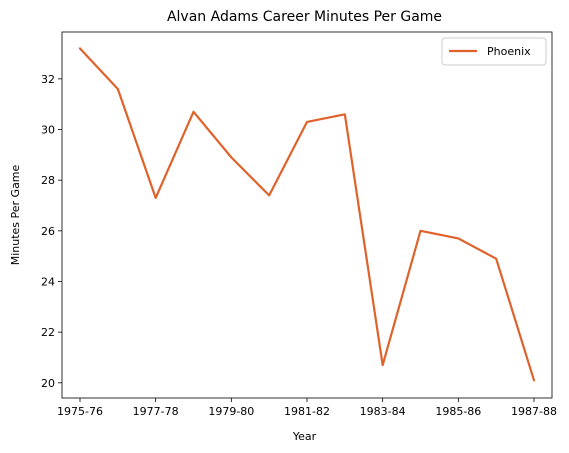 The height and width of the screenshot is (453, 569). What do you see at coordinates (48, 281) in the screenshot?
I see `y-tick-label-24: 24` at bounding box center [48, 281].